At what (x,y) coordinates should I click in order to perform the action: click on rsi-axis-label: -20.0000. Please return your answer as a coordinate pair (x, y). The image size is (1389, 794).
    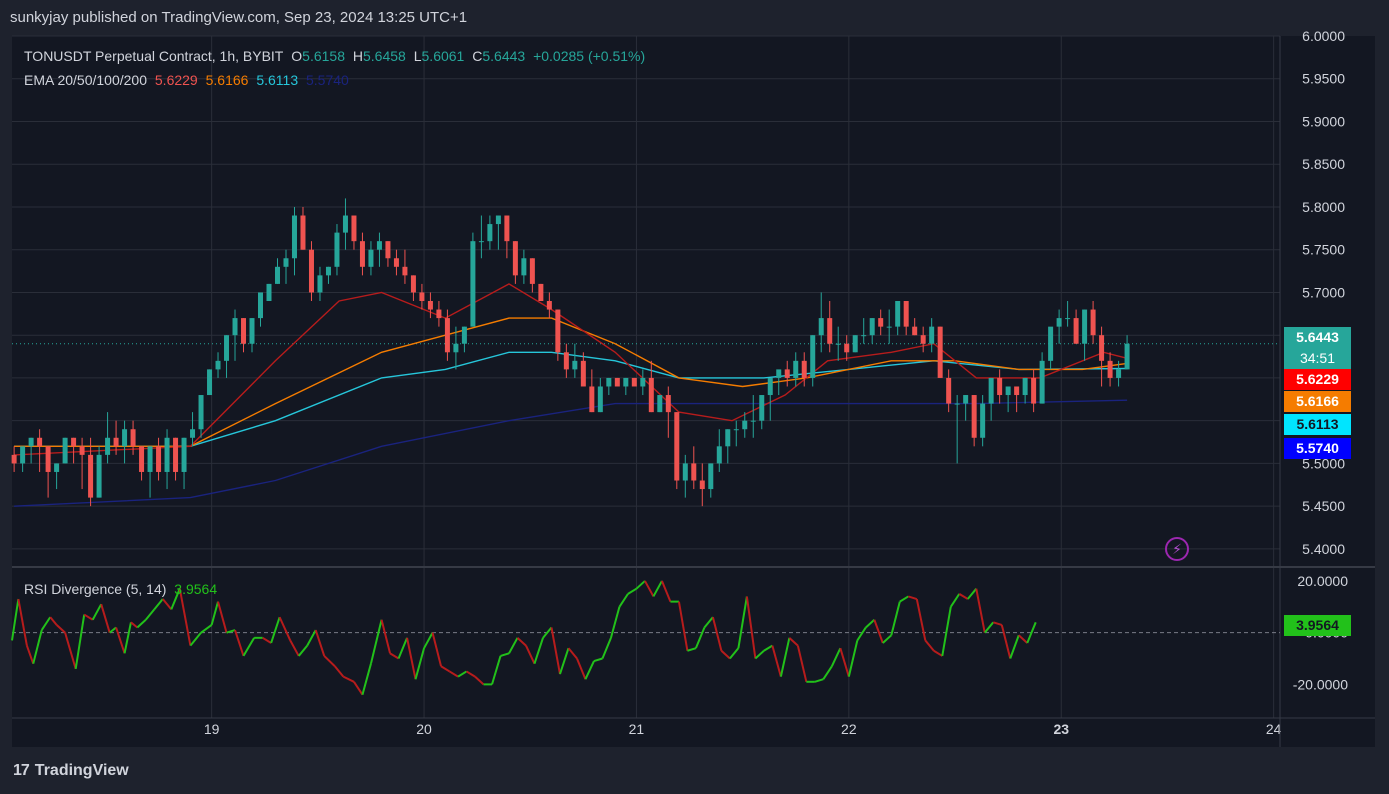
    Looking at the image, I should click on (1320, 684).